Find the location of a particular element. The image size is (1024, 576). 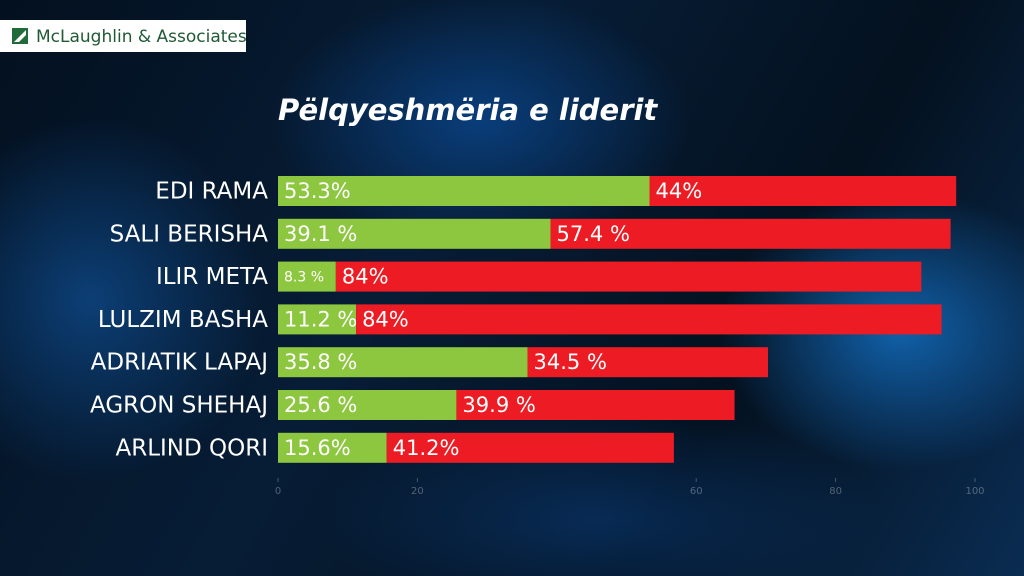

x-tick-label: 60 is located at coordinates (696, 491).